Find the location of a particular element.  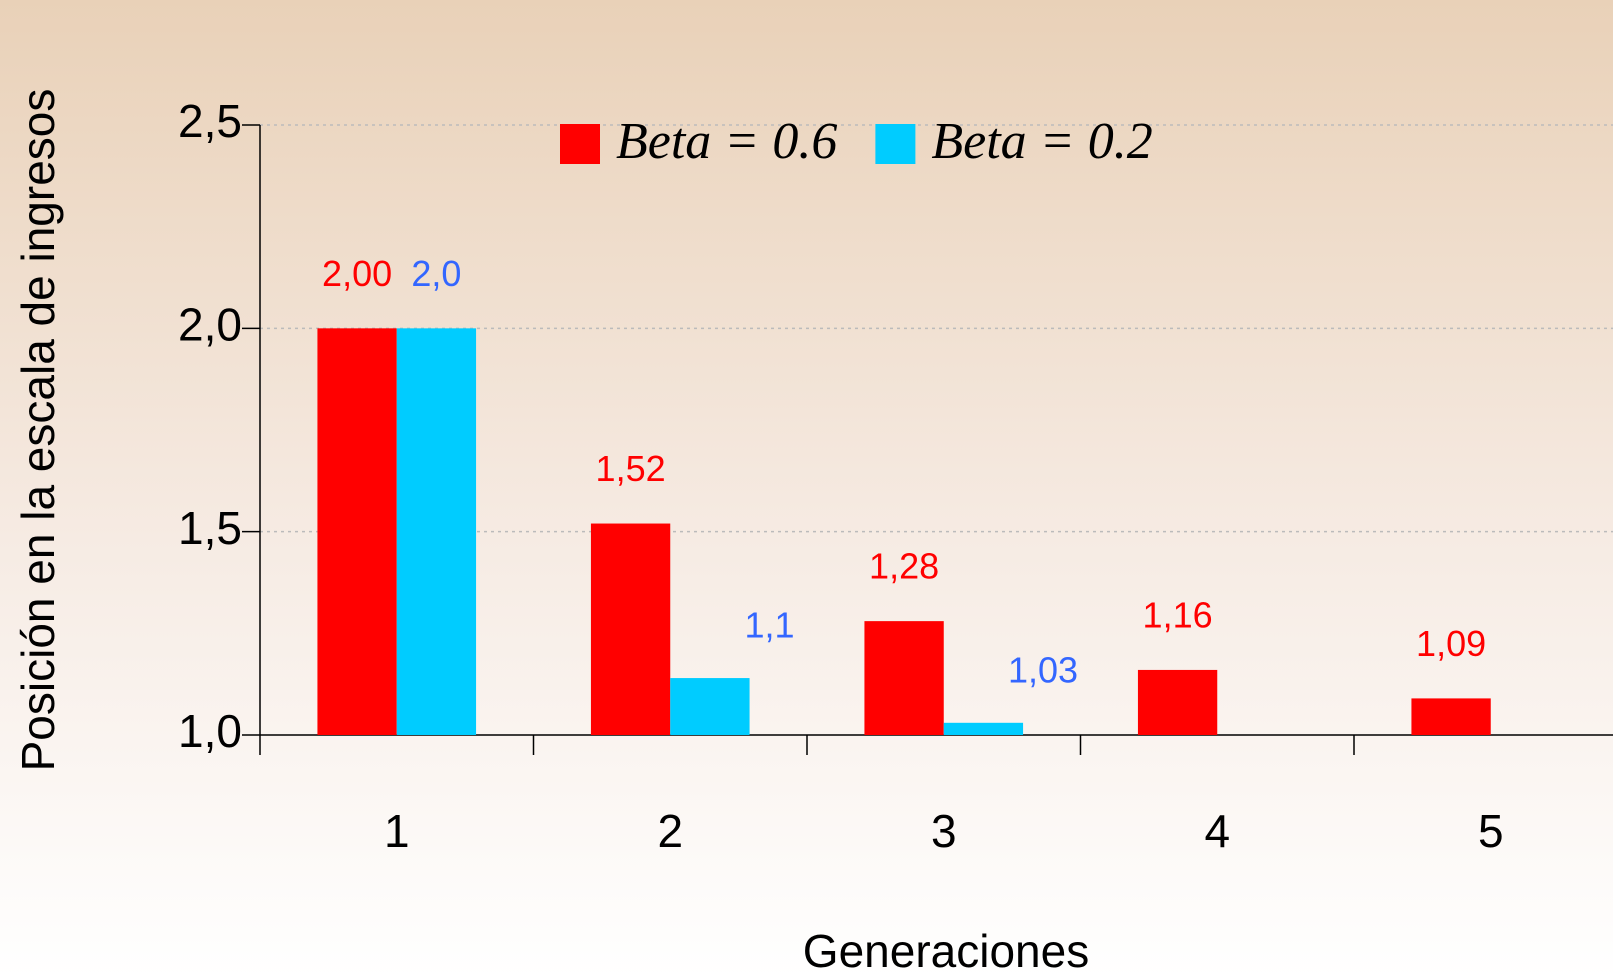

value-label: 1,09 is located at coordinates (1451, 643).